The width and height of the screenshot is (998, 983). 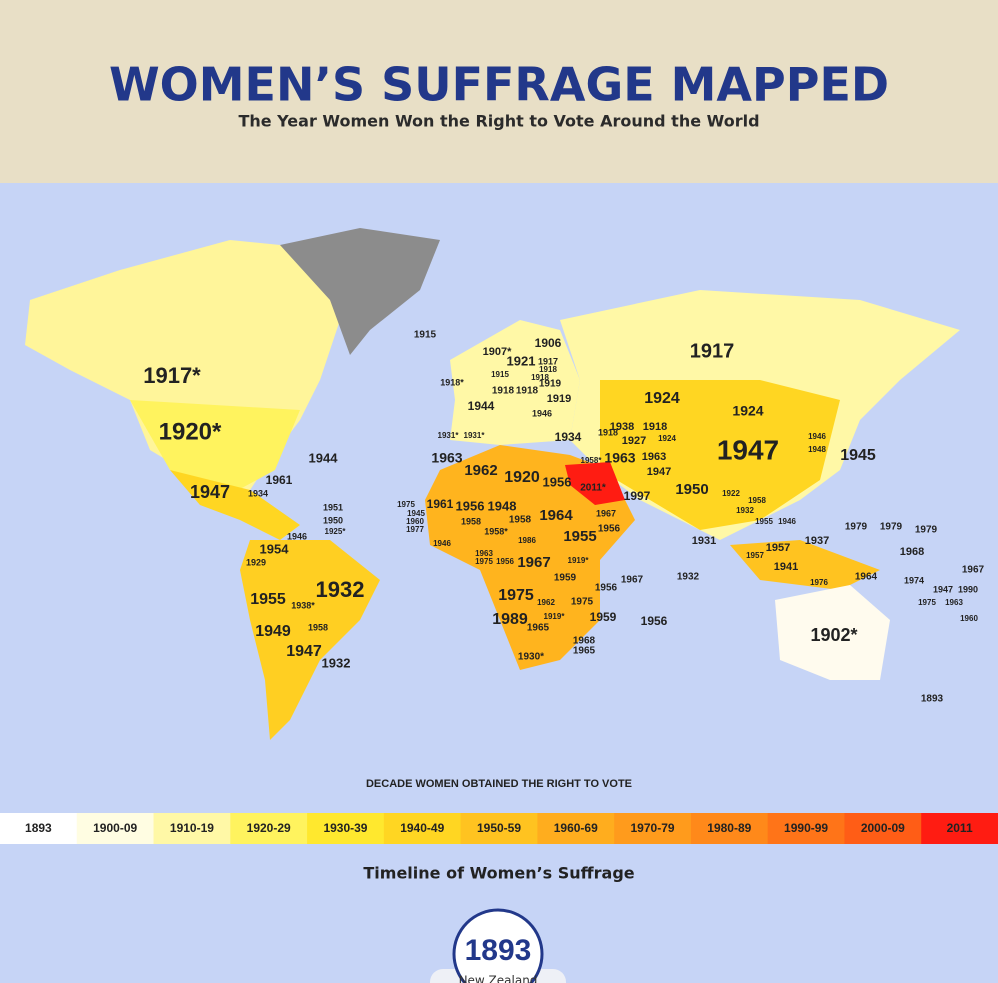 What do you see at coordinates (747, 411) in the screenshot?
I see `year-label: 1924` at bounding box center [747, 411].